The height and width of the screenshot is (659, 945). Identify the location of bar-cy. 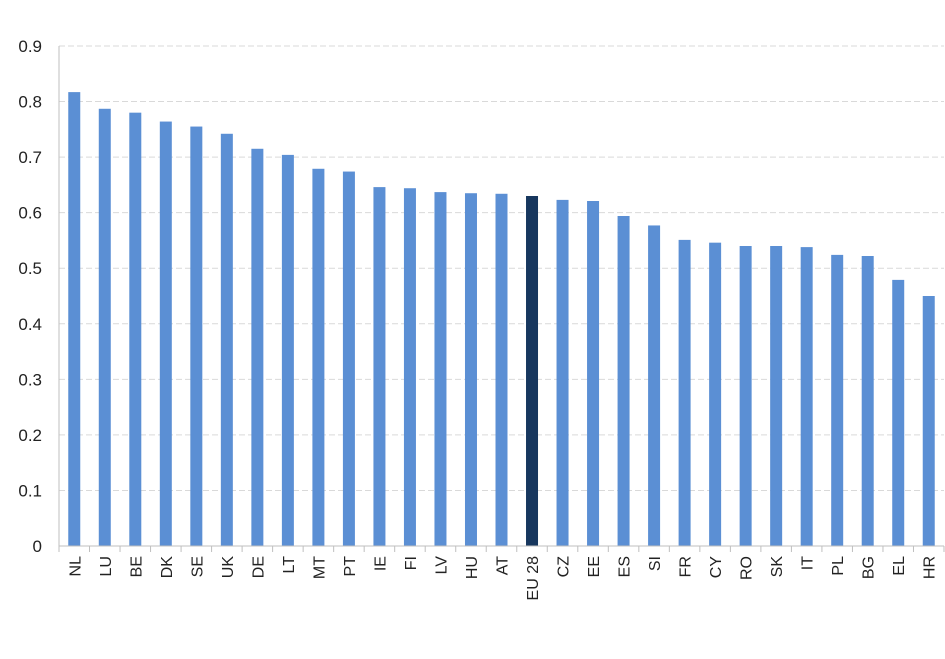
(715, 394).